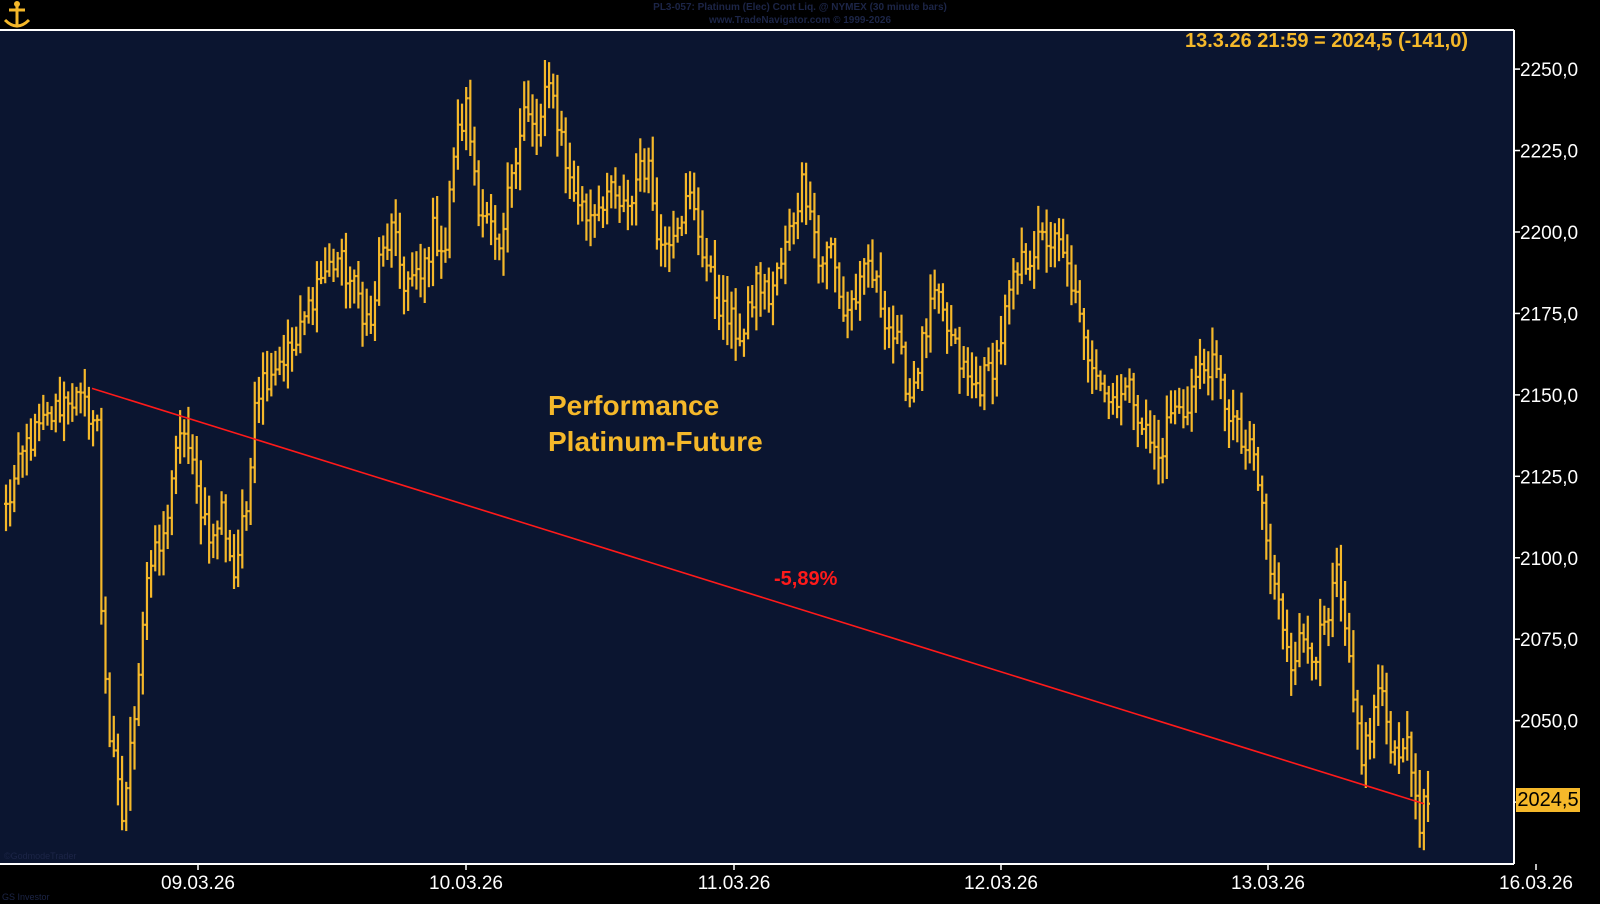 This screenshot has width=1600, height=904. Describe the element at coordinates (800, 20) in the screenshot. I see `chart-header-copyright: www.TradeNavigator.com © 1999-2026` at that location.